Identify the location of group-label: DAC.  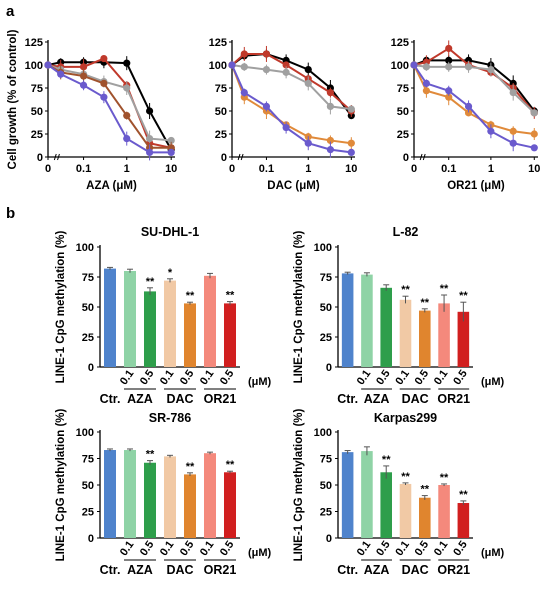
(415, 399).